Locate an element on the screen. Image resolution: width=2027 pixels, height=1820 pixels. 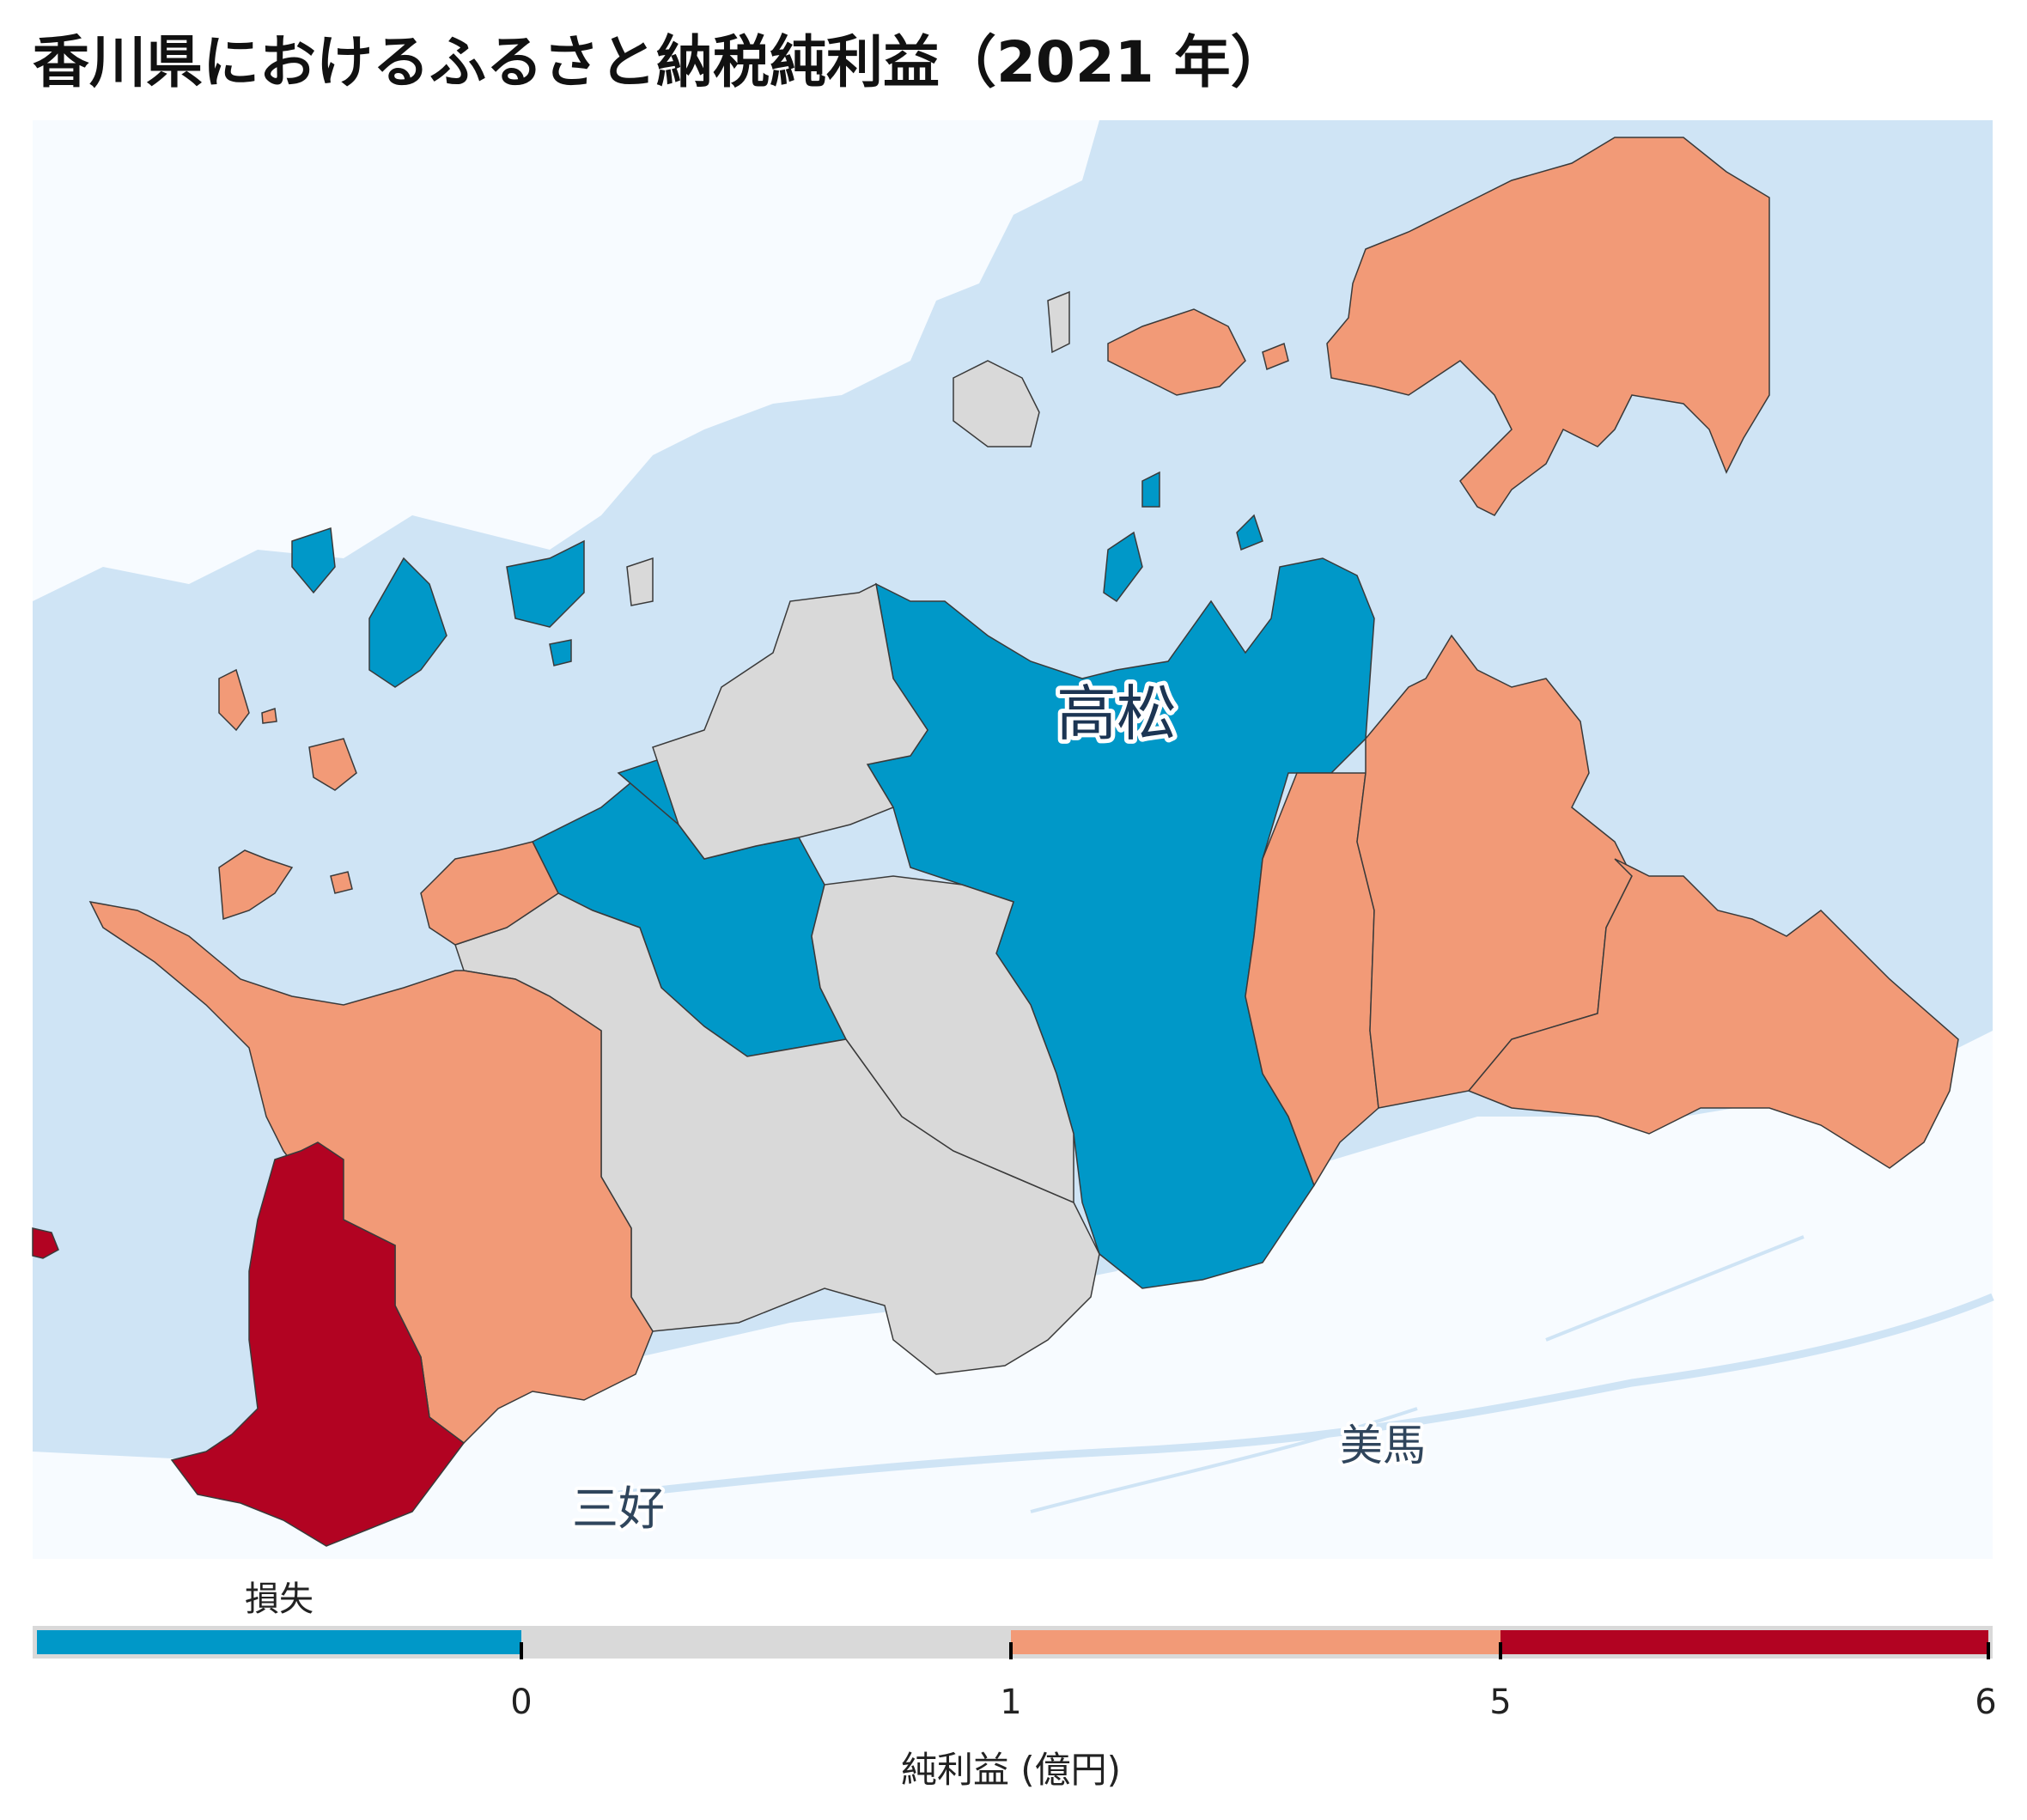
place-label-mima: 美馬 is located at coordinates (1383, 1446).